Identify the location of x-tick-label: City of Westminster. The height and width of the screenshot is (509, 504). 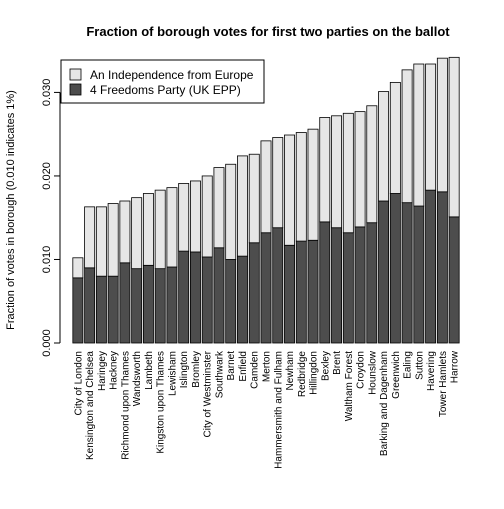
(208, 393).